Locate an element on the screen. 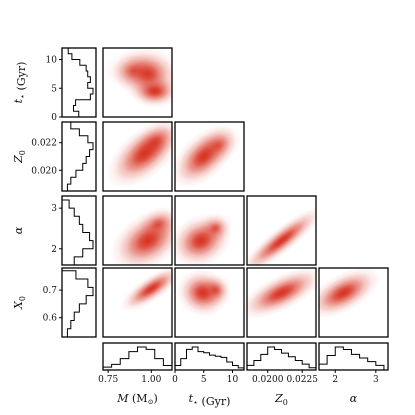 The height and width of the screenshot is (415, 415). y-tick-label: 10 is located at coordinates (52, 61).